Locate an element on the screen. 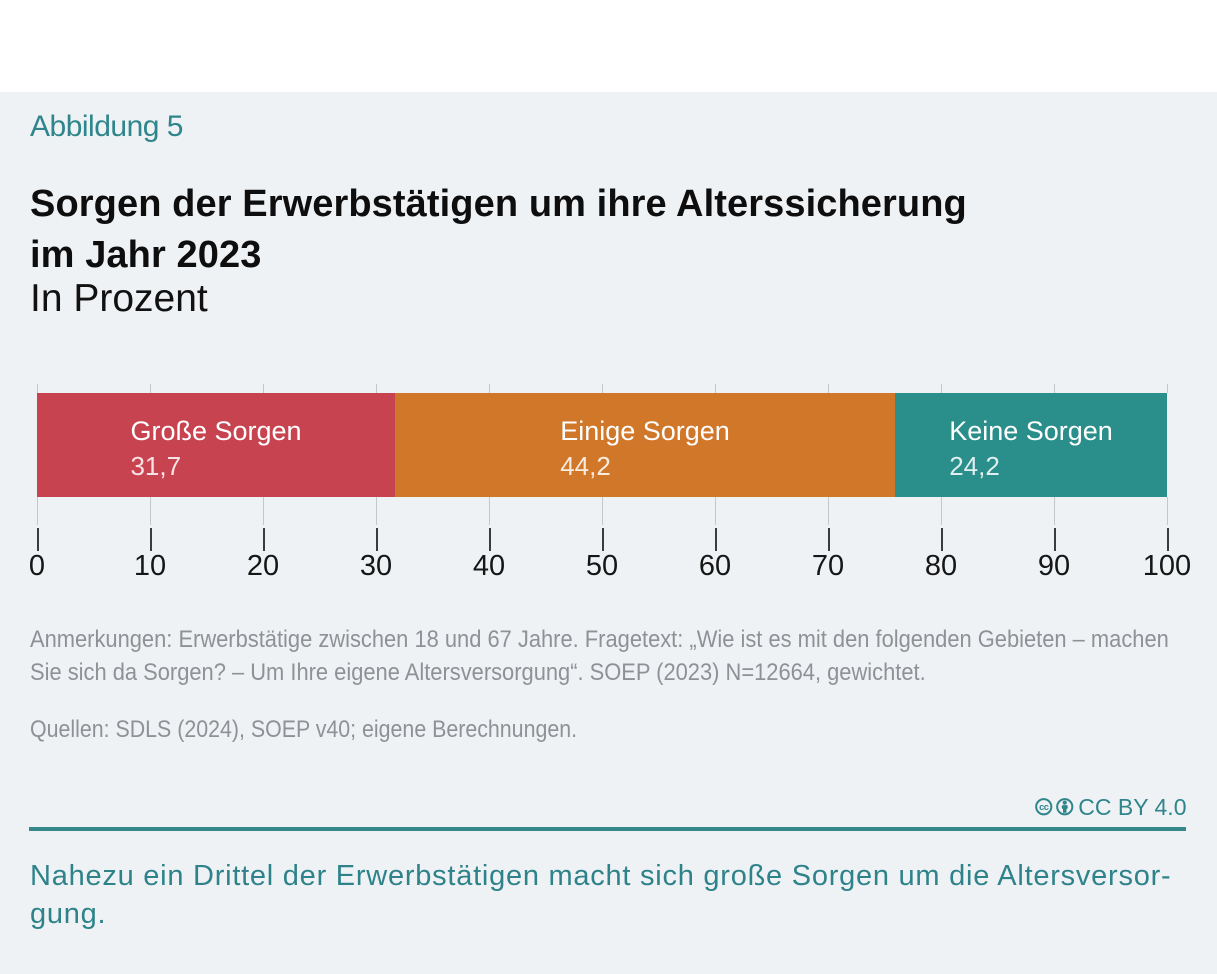  svg-text: cc is located at coordinates (1044, 807).